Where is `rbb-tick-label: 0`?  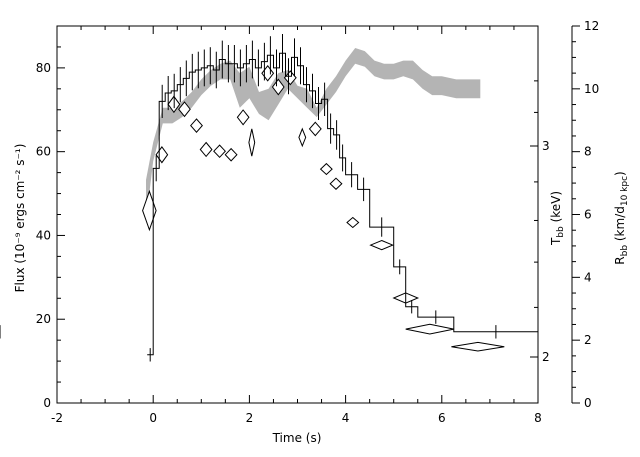 rbb-tick-label: 0 is located at coordinates (588, 403).